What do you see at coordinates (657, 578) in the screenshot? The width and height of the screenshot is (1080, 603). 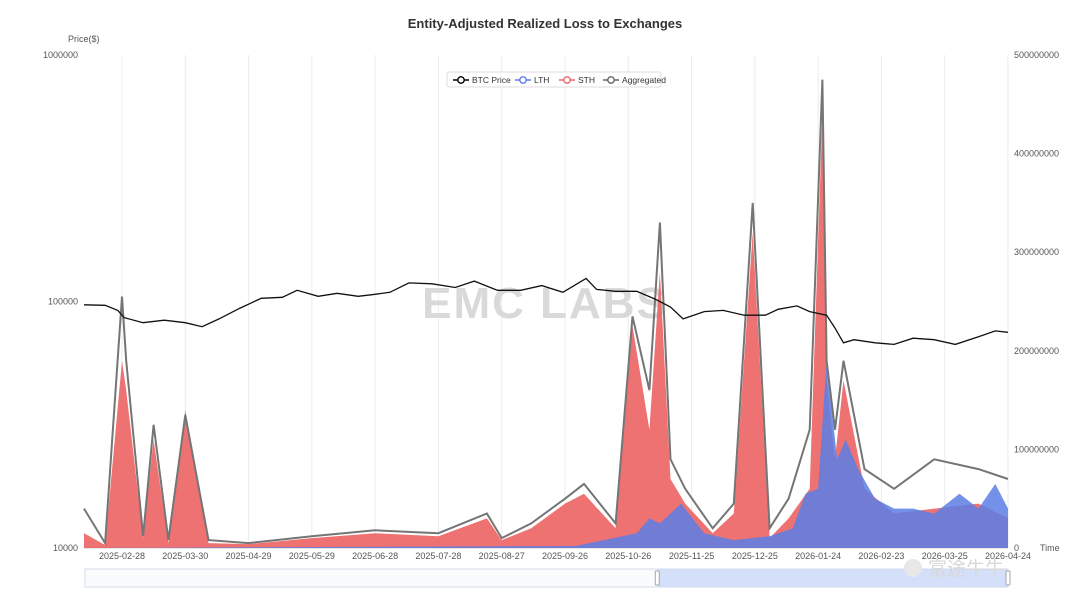 I see `range-handle-left` at bounding box center [657, 578].